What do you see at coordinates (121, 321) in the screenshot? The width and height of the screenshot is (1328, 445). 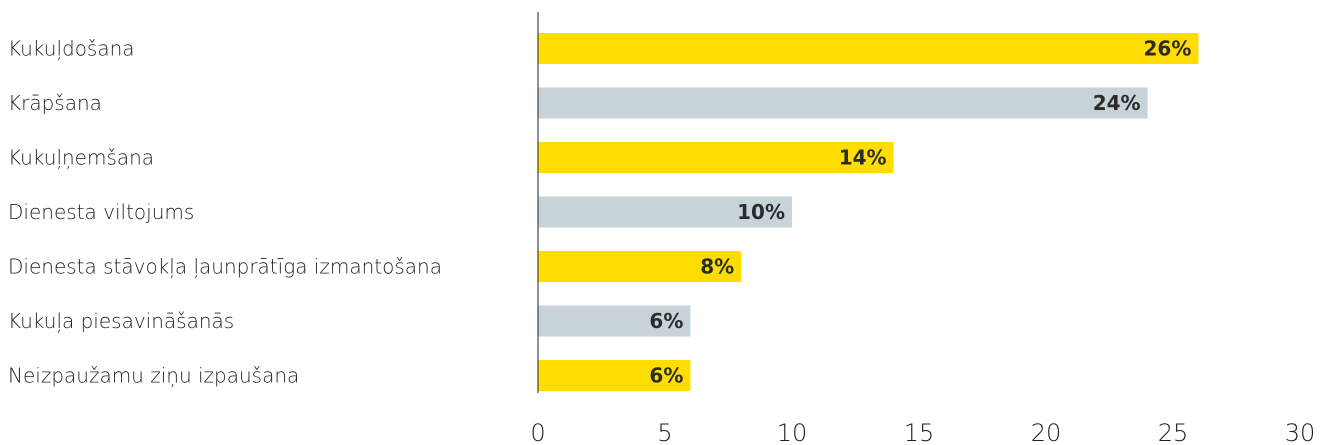 I see `category-label: Kukuļa piesavināšanās` at bounding box center [121, 321].